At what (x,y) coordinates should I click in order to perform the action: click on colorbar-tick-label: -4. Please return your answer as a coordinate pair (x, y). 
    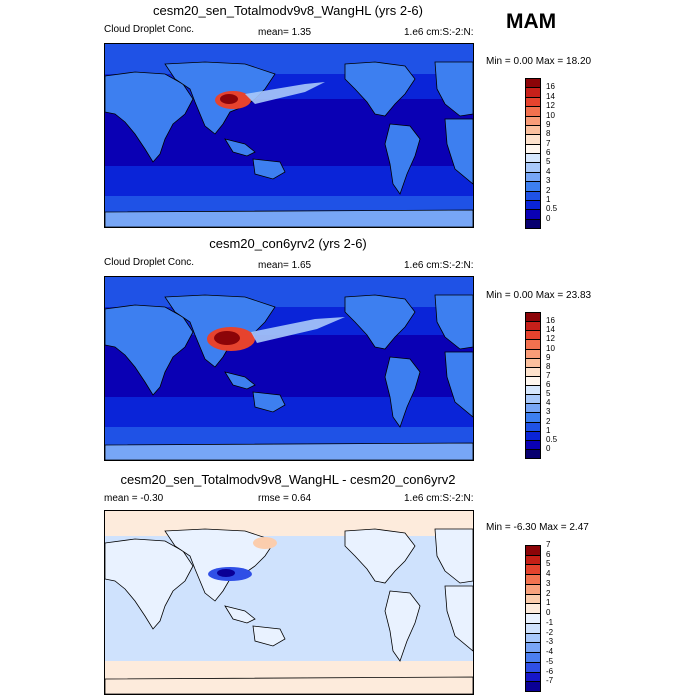
    Looking at the image, I should click on (550, 652).